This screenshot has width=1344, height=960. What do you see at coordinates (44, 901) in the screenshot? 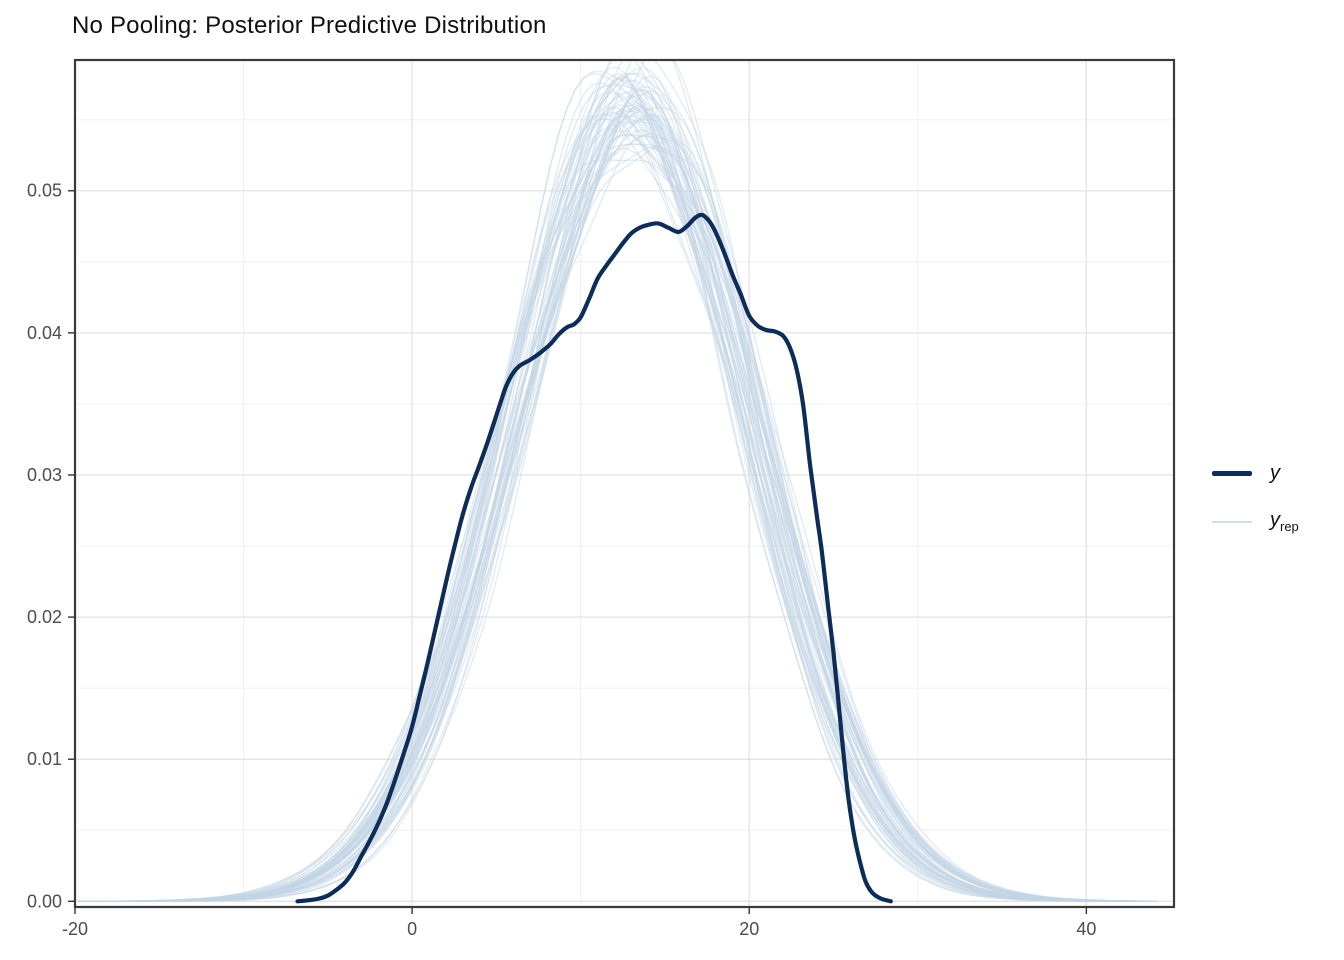
I see `y-tick-label: 0.00` at bounding box center [44, 901].